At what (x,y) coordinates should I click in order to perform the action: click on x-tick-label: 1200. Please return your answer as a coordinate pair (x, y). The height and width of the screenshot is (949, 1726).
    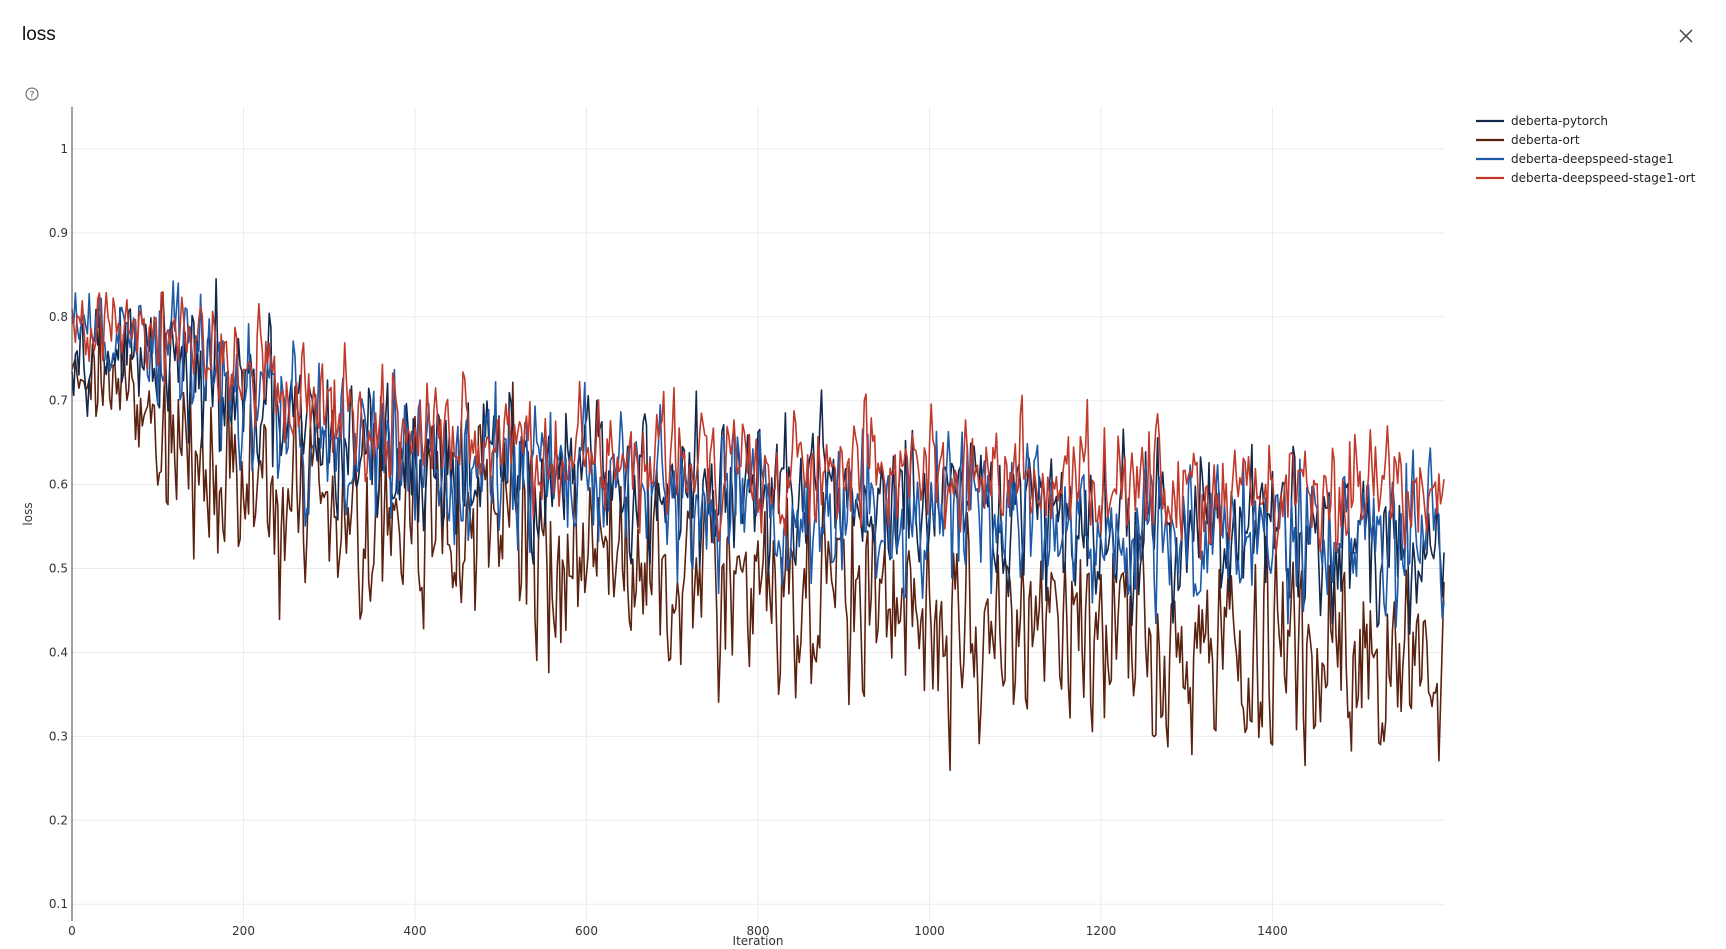
    Looking at the image, I should click on (1101, 931).